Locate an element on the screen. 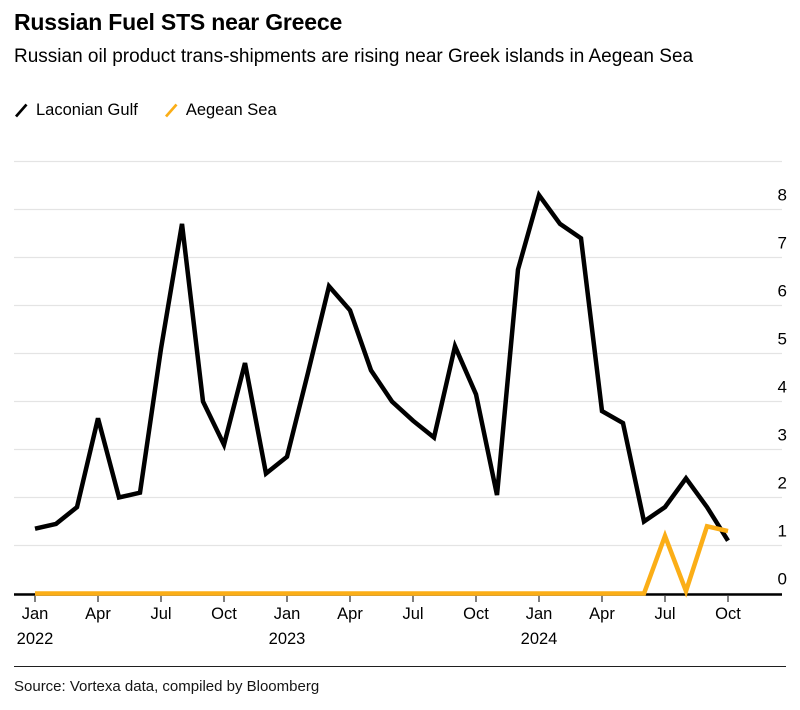 Image resolution: width=800 pixels, height=710 pixels. y-axis-label: 6 is located at coordinates (782, 291).